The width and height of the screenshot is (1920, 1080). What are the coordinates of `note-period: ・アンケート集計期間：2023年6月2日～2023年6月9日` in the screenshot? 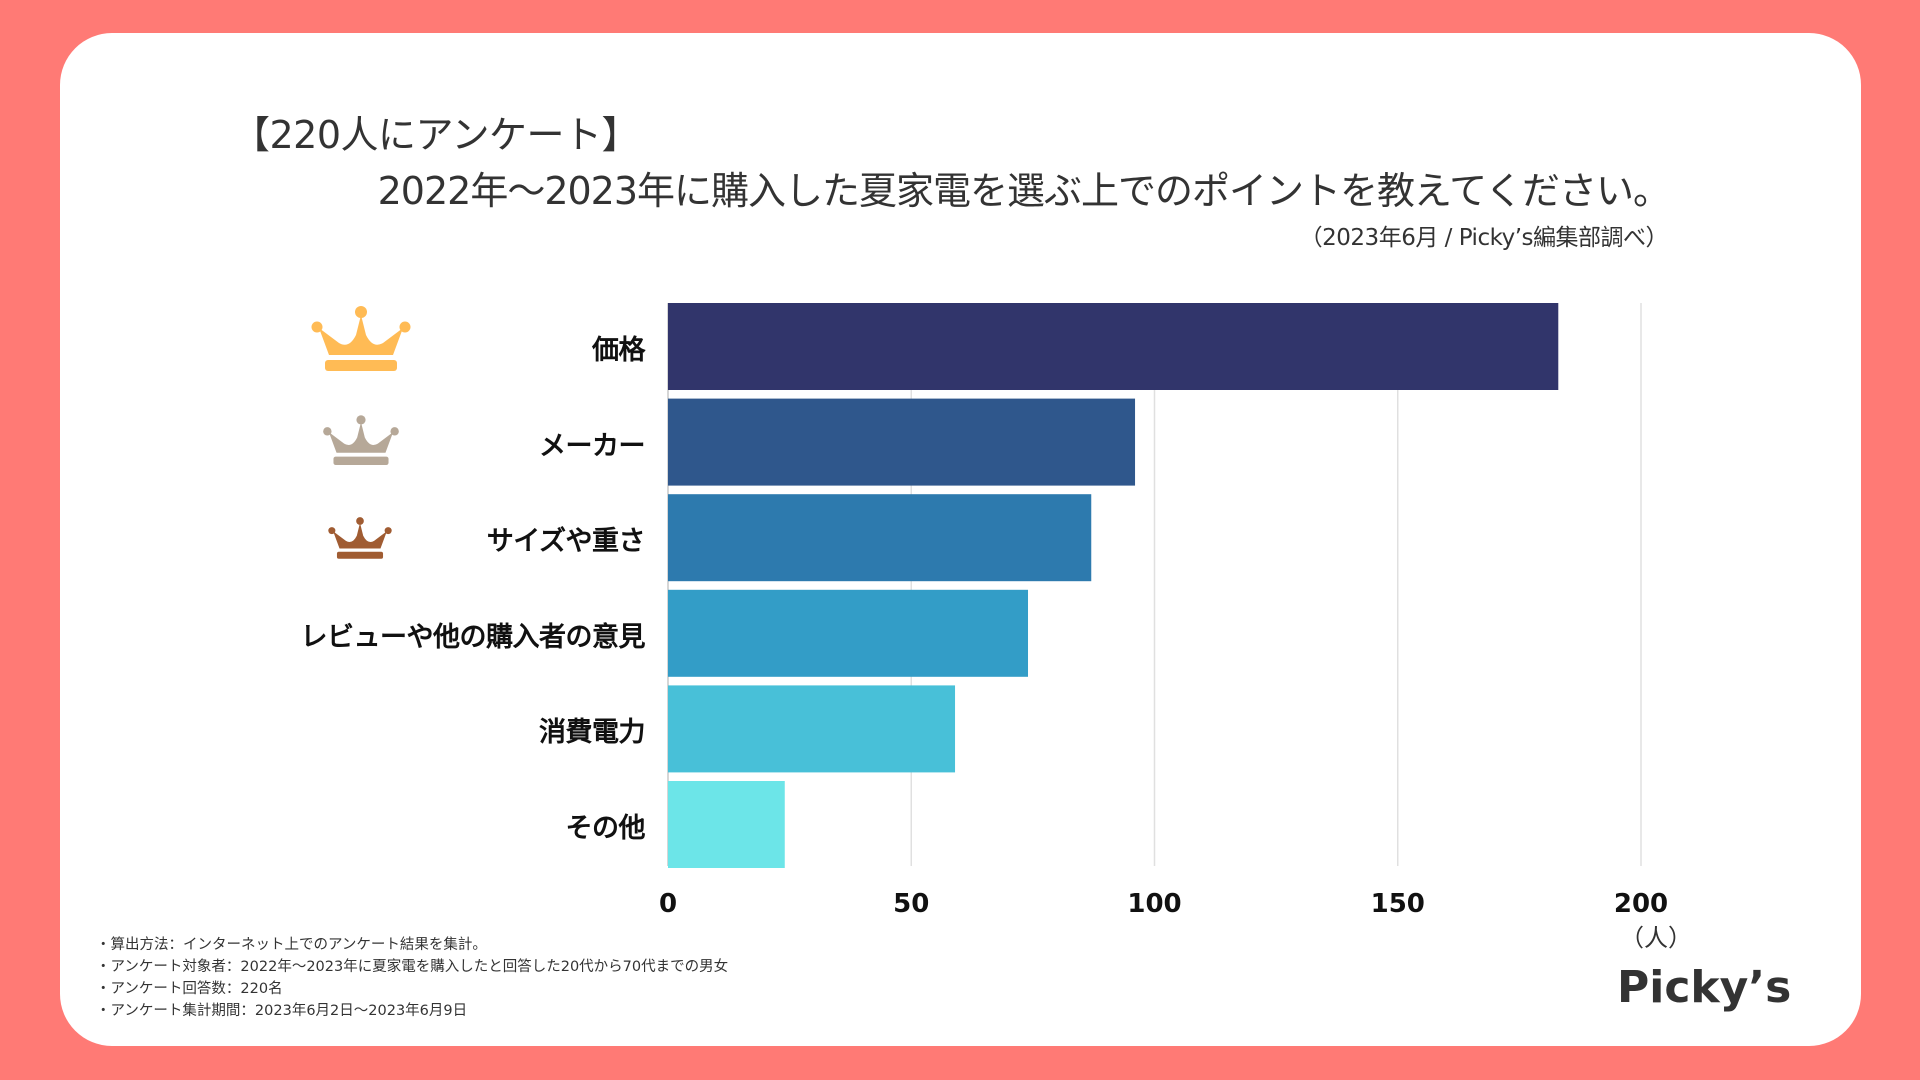 It's located at (282, 1011).